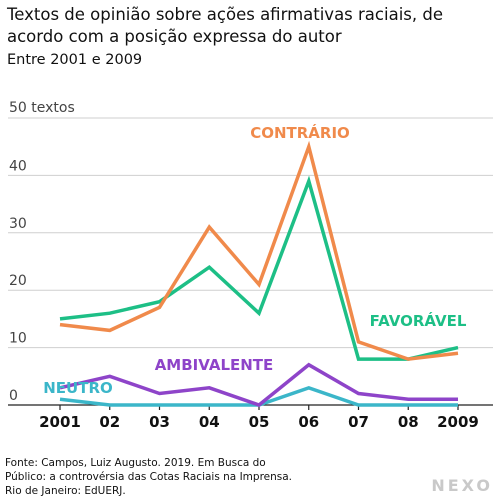 The width and height of the screenshot is (501, 501). Describe the element at coordinates (300, 132) in the screenshot. I see `series-label: CONTRÁRIO` at that location.